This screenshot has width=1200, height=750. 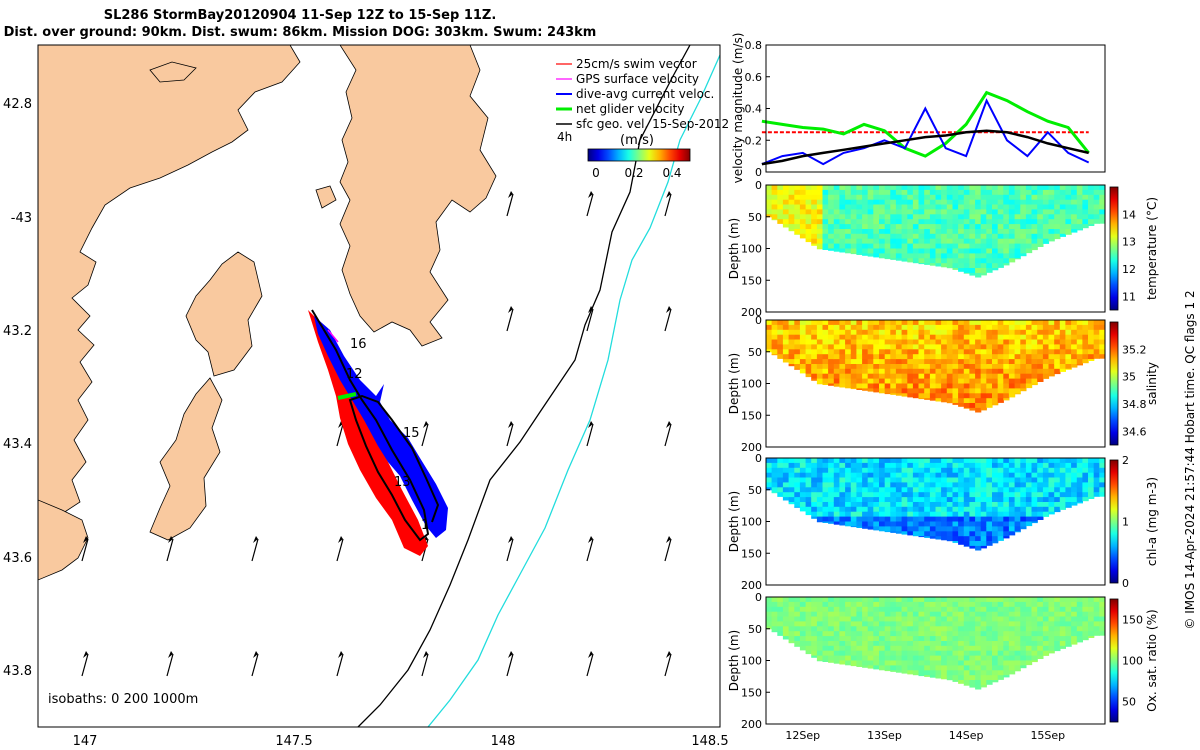 I want to click on land-bruny-island, so click(x=186, y=459).